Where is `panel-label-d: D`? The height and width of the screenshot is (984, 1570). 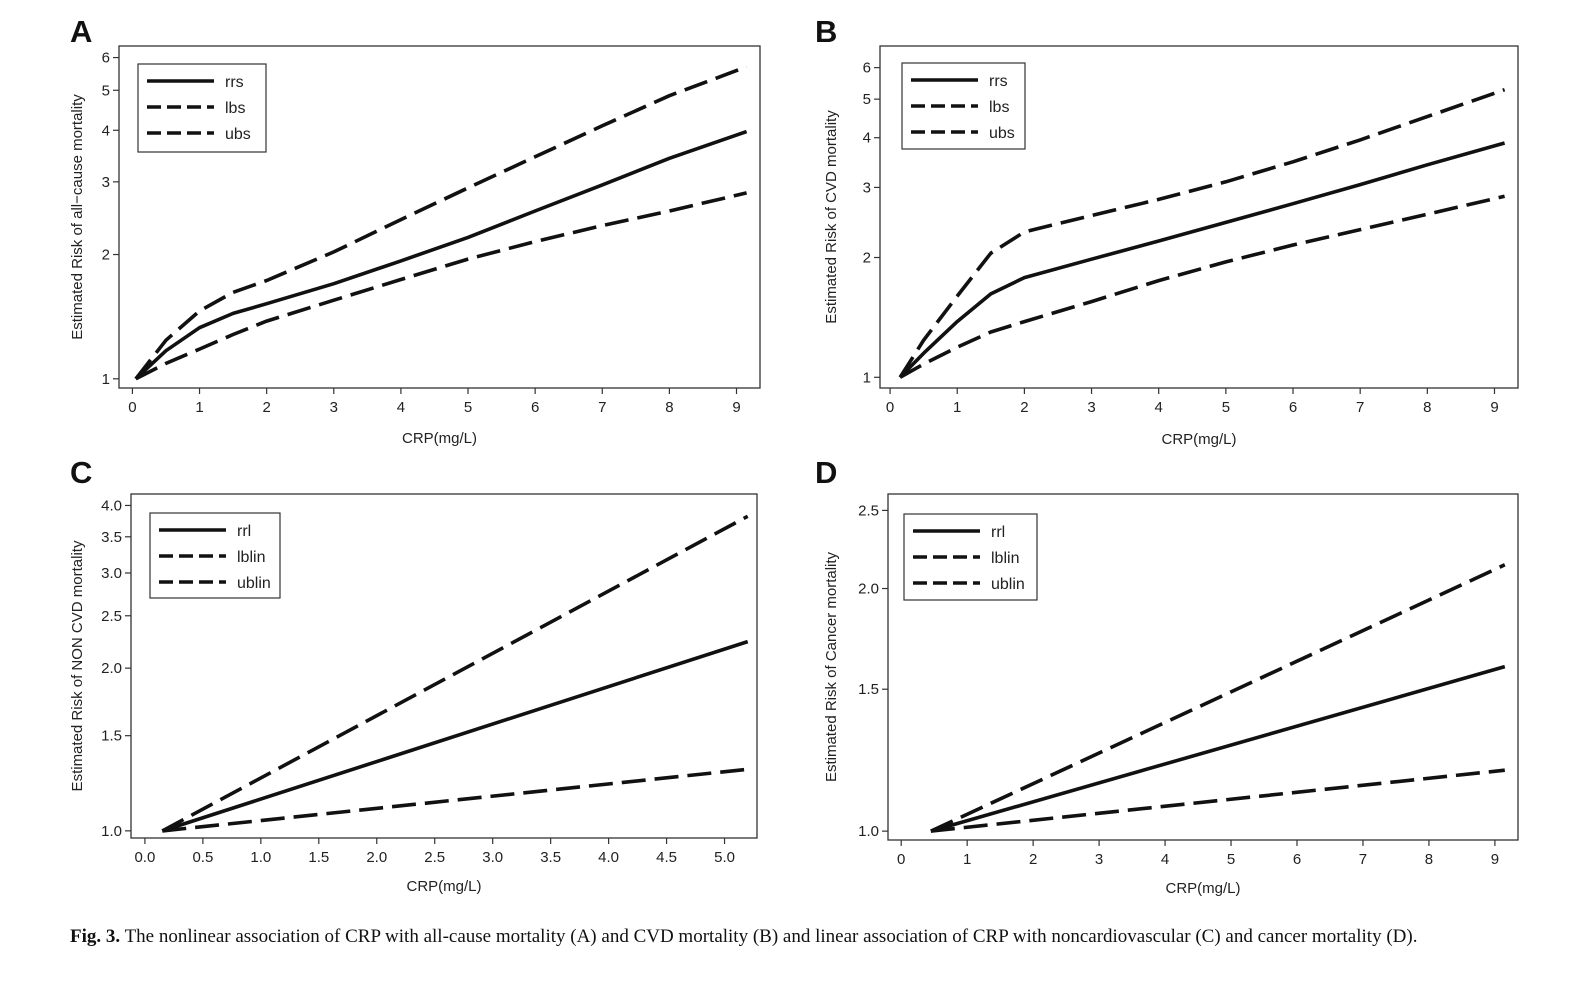
panel-label-d: D is located at coordinates (826, 472).